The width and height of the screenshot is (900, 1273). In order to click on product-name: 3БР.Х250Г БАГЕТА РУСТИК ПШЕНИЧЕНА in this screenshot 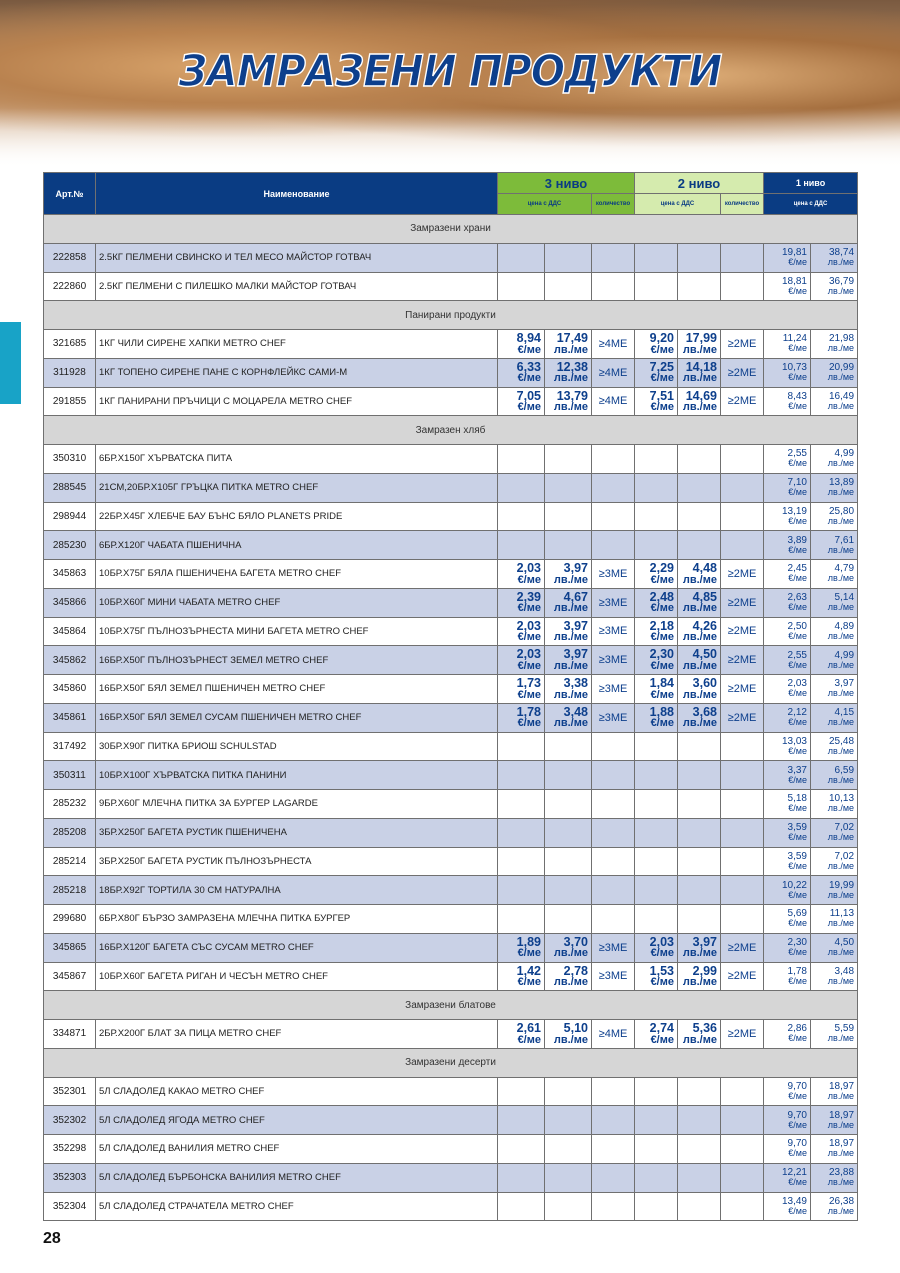, I will do `click(296, 832)`.